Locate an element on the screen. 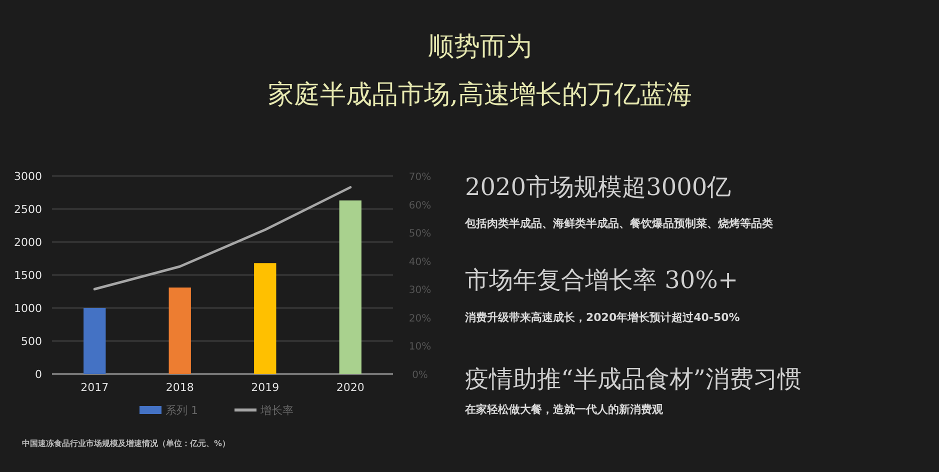 Image resolution: width=939 pixels, height=472 pixels. text: 顺势而为 is located at coordinates (480, 47).